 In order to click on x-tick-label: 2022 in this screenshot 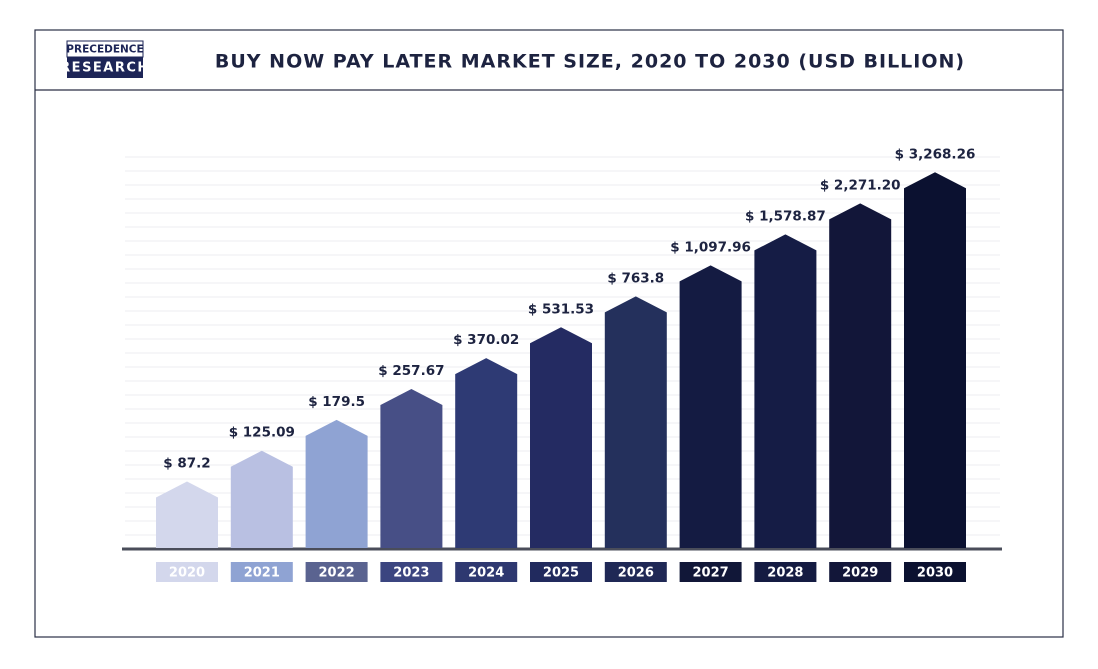, I will do `click(337, 573)`.